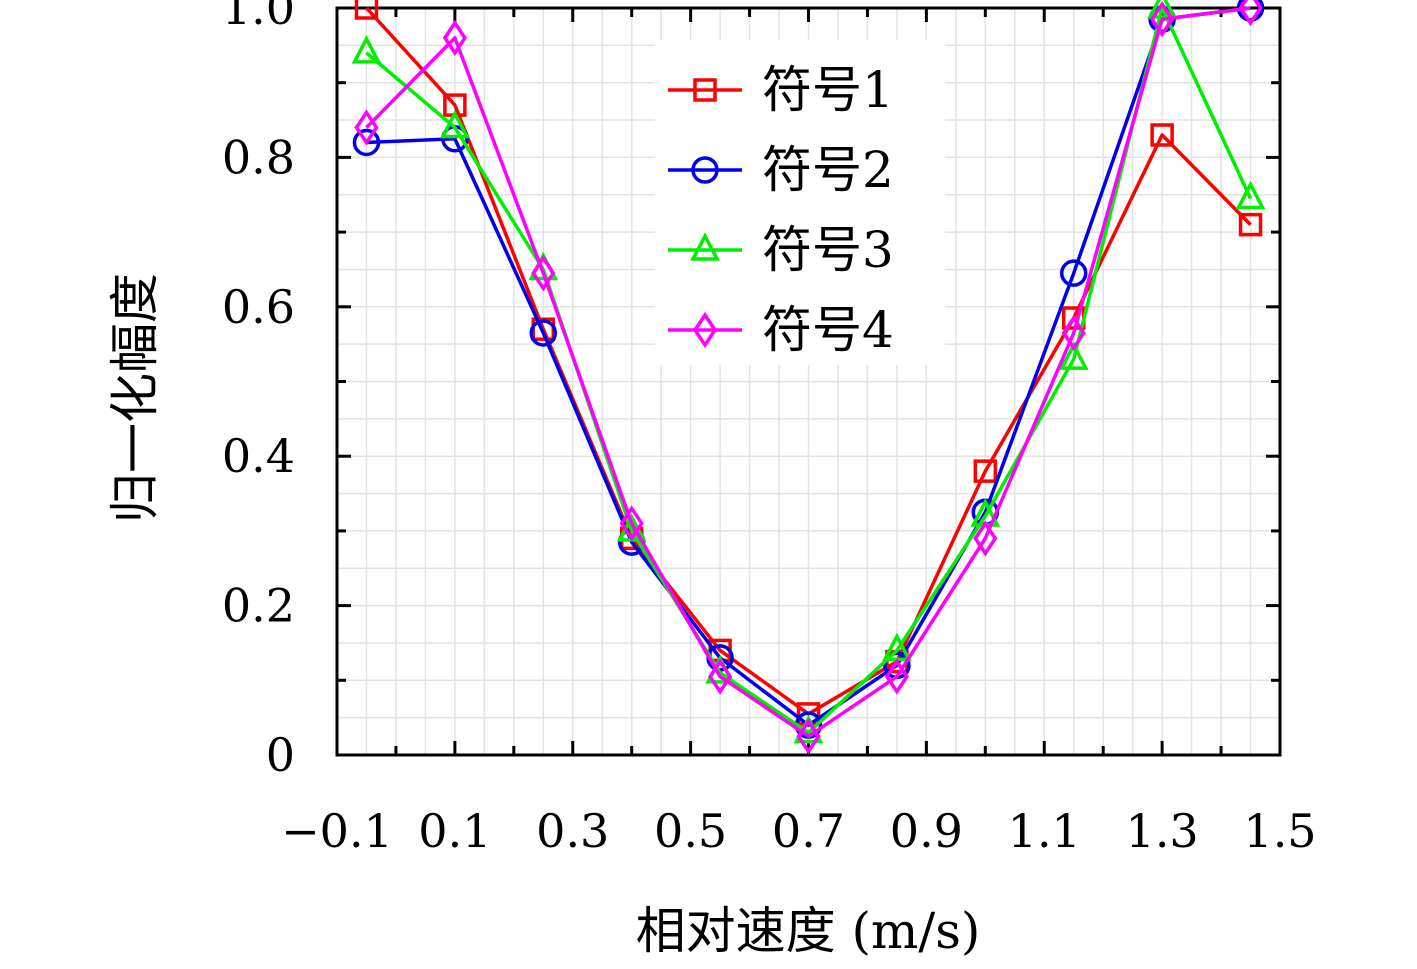 The width and height of the screenshot is (1417, 969). I want to click on x-axis-title: 相对速度 (m/s), so click(808, 931).